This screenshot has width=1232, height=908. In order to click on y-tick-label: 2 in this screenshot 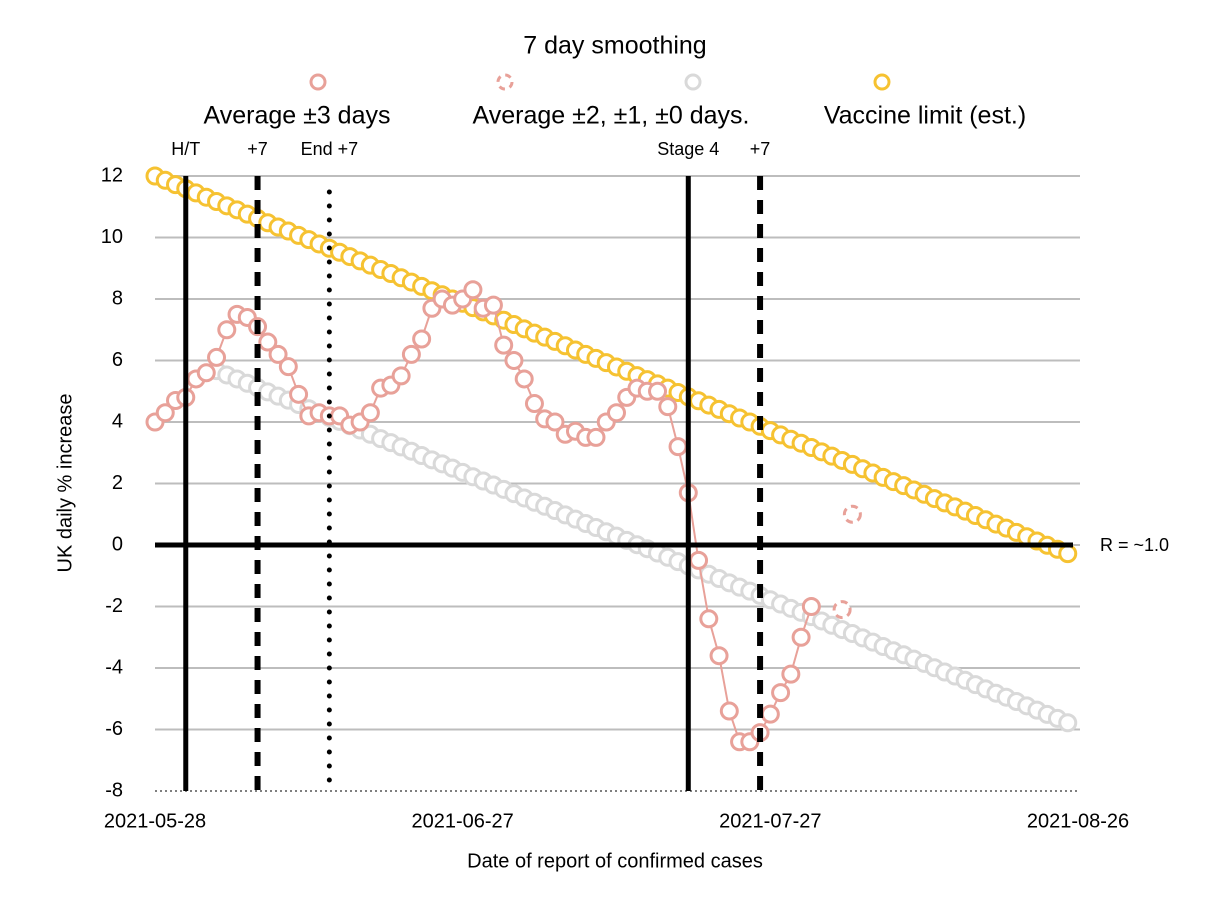, I will do `click(117, 483)`.